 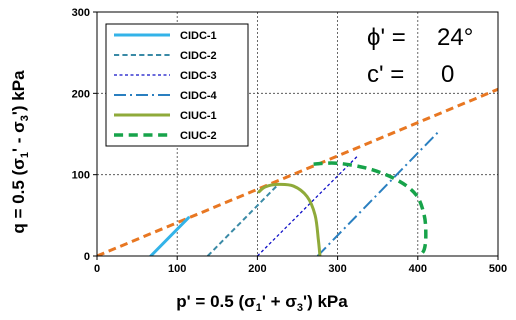 I want to click on y-tick-label: 0, so click(x=87, y=257).